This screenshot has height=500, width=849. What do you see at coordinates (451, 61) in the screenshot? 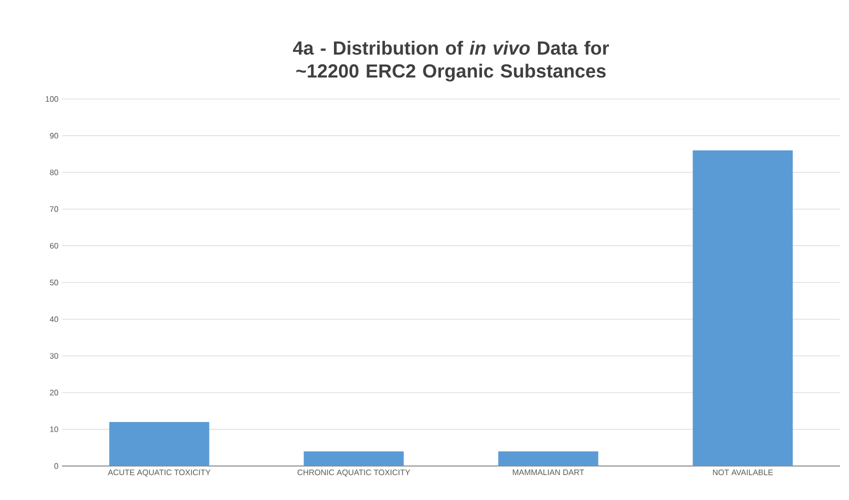
I see `chart-title: 4a - Distribution of in vivo Data for ~12200 ERC2 Organic Substances` at bounding box center [451, 61].